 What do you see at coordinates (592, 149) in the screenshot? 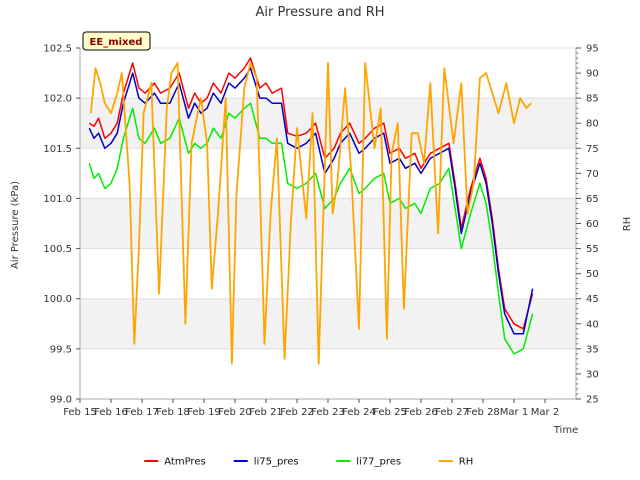
I see `y2-tick-label: 75` at bounding box center [592, 149].